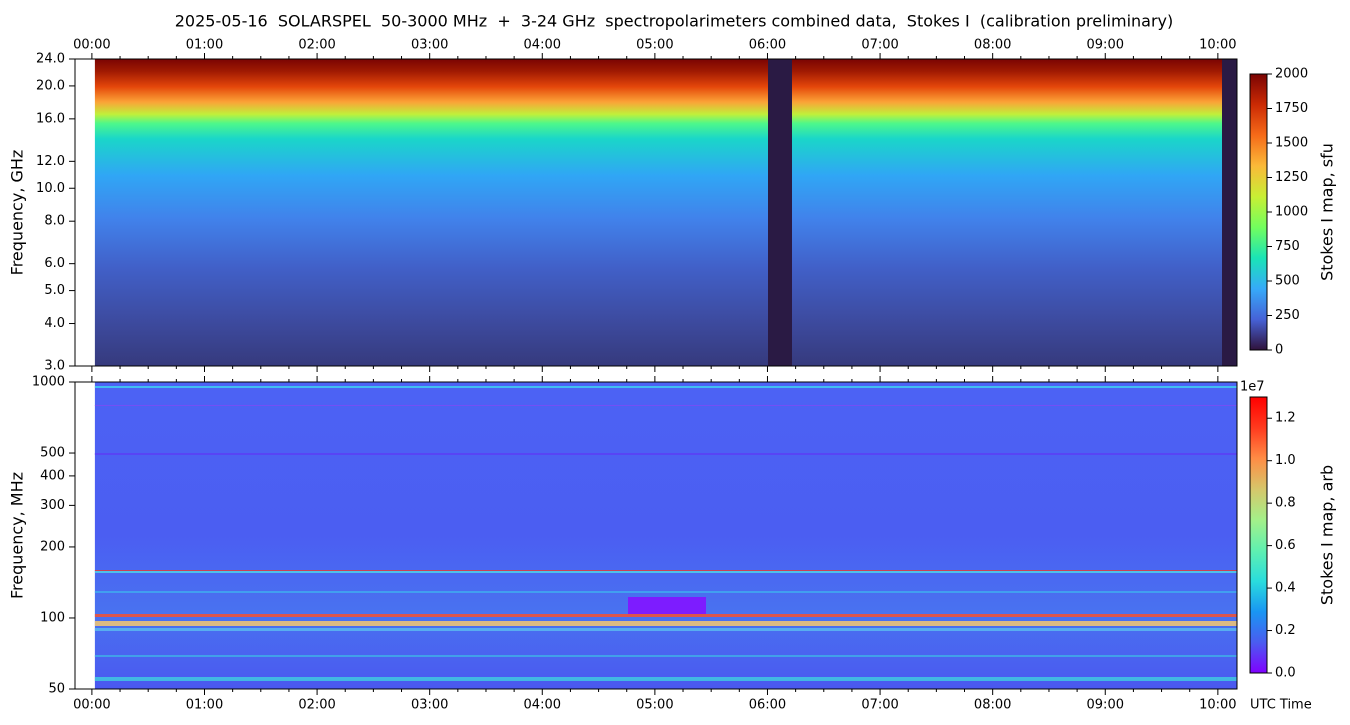  Describe the element at coordinates (50, 85) in the screenshot. I see `y-tick-label: 20.0` at that location.